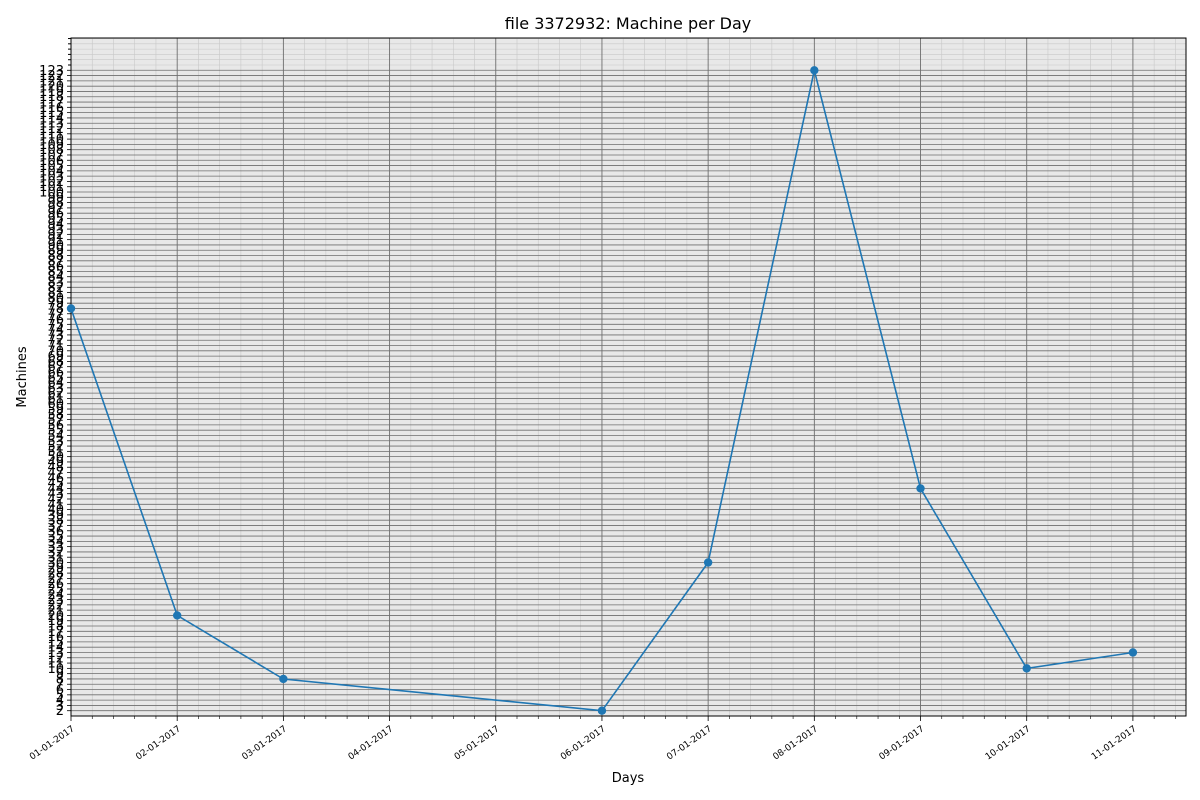  What do you see at coordinates (55, 420) in the screenshot?
I see `y-tick-label: 57` at bounding box center [55, 420].